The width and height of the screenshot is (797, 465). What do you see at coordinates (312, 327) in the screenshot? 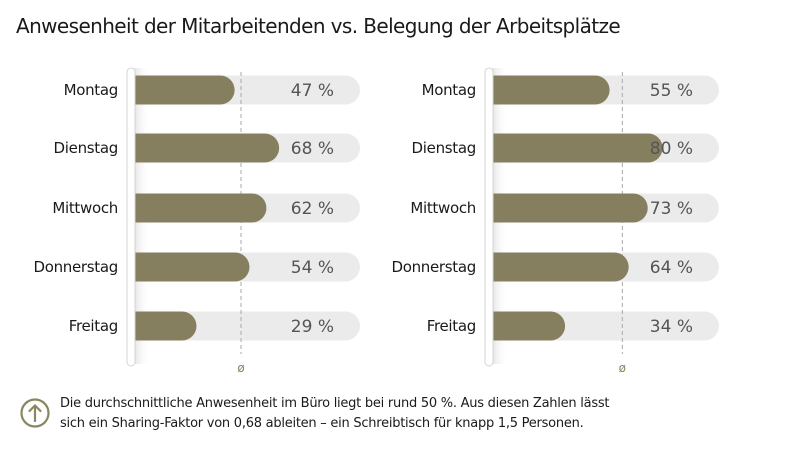
I see `value-label: 29 %` at bounding box center [312, 327].